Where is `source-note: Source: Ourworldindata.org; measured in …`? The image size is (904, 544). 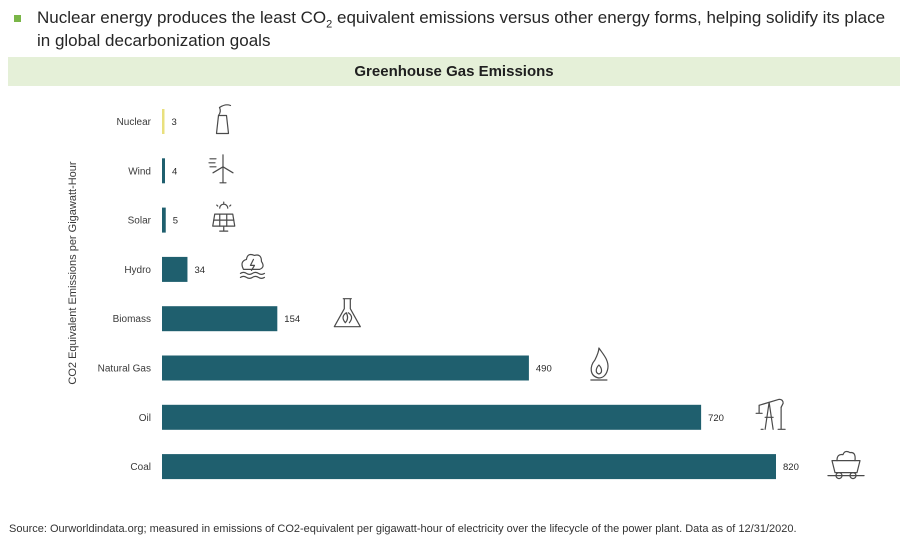 source-note: Source: Ourworldindata.org; measured in … is located at coordinates (403, 529).